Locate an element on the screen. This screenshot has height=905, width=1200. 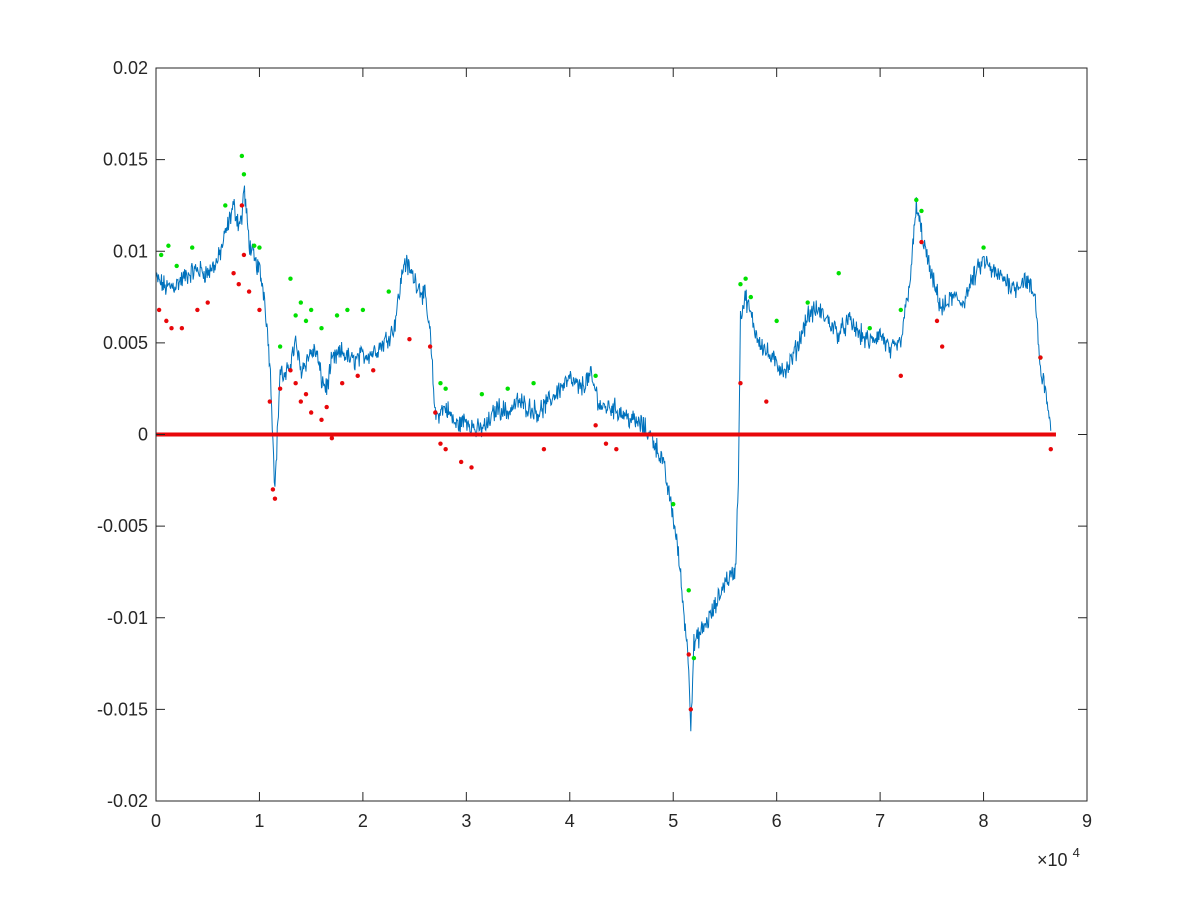
x-tick-label: 5 is located at coordinates (673, 821).